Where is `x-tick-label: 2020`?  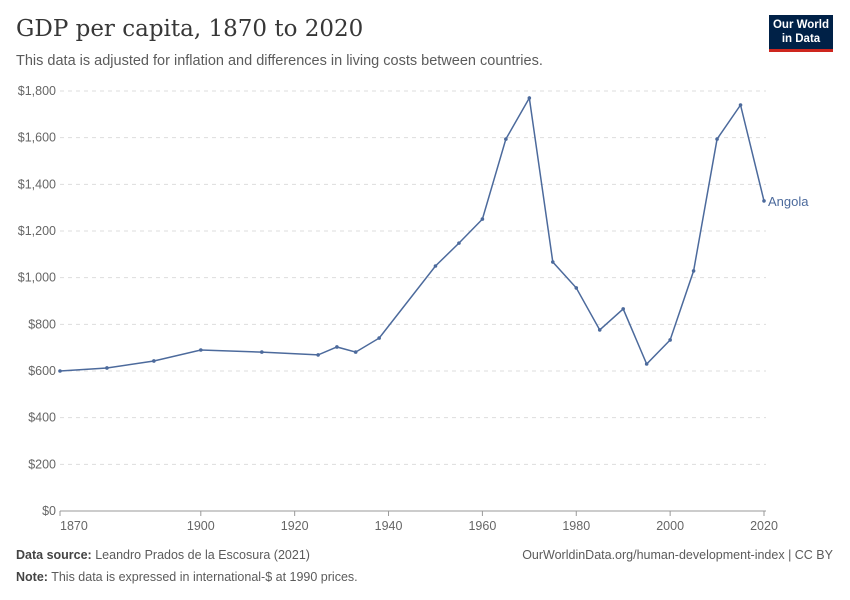 x-tick-label: 2020 is located at coordinates (764, 526).